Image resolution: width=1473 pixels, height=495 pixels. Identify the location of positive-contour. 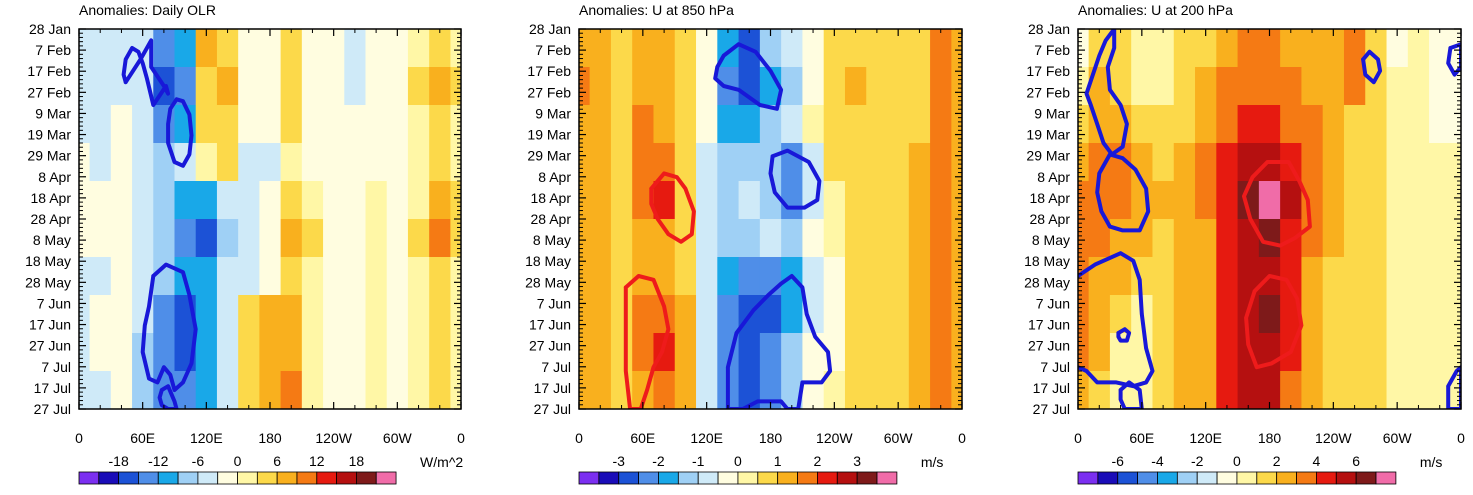
(1277, 204).